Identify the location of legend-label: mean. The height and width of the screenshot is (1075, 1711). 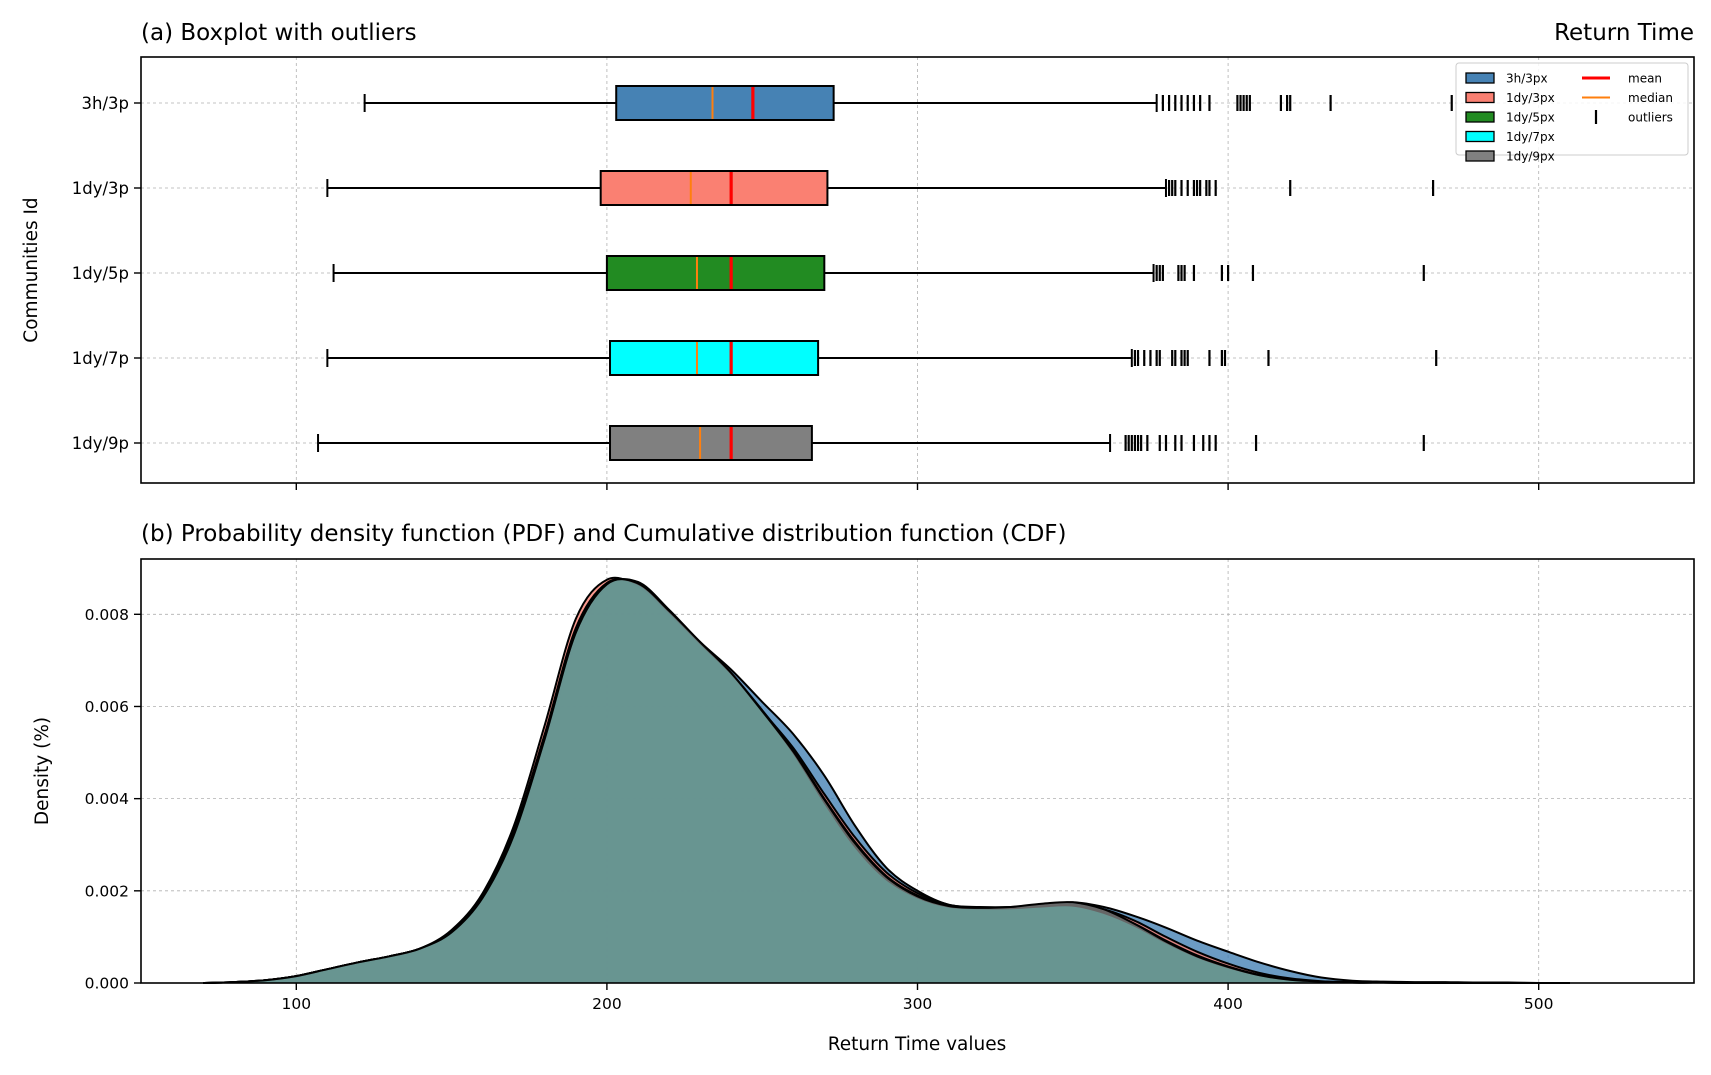
(1645, 79).